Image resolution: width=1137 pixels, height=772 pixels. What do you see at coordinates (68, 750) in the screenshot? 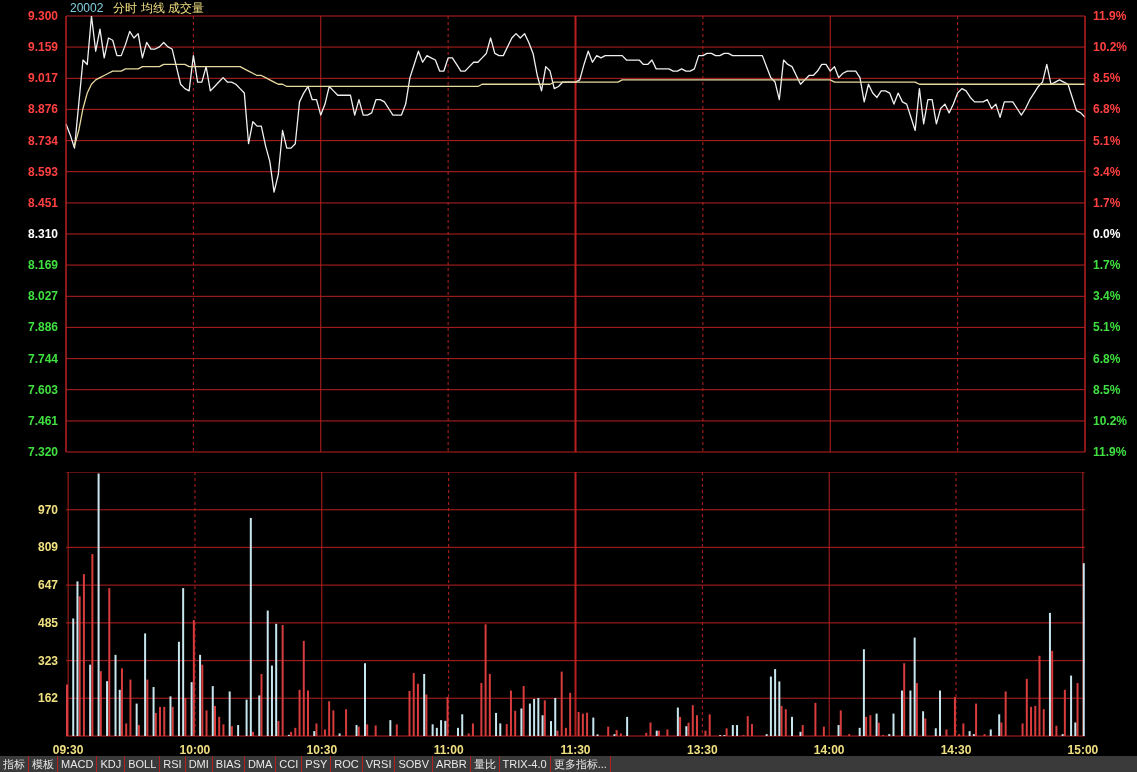
I see `x-tick-label: 09:30` at bounding box center [68, 750].